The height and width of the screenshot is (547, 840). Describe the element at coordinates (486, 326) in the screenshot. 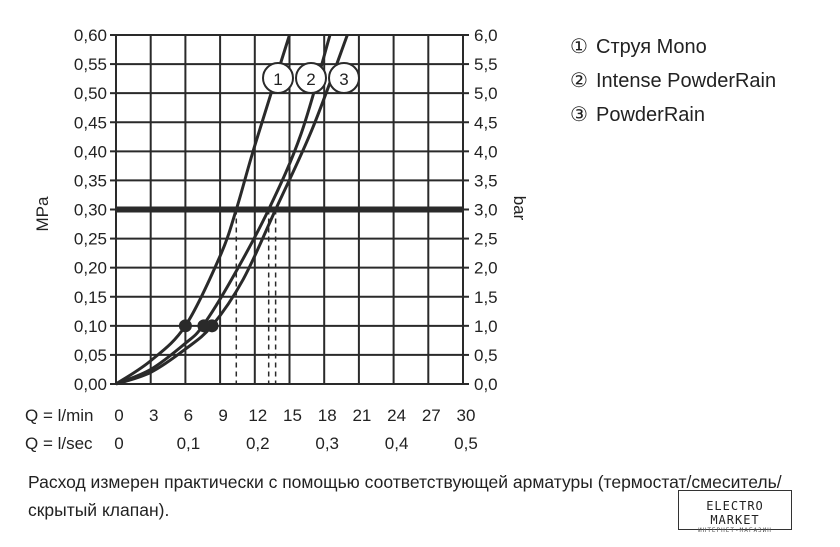

I see `y-tick-label-right: 1,0` at that location.